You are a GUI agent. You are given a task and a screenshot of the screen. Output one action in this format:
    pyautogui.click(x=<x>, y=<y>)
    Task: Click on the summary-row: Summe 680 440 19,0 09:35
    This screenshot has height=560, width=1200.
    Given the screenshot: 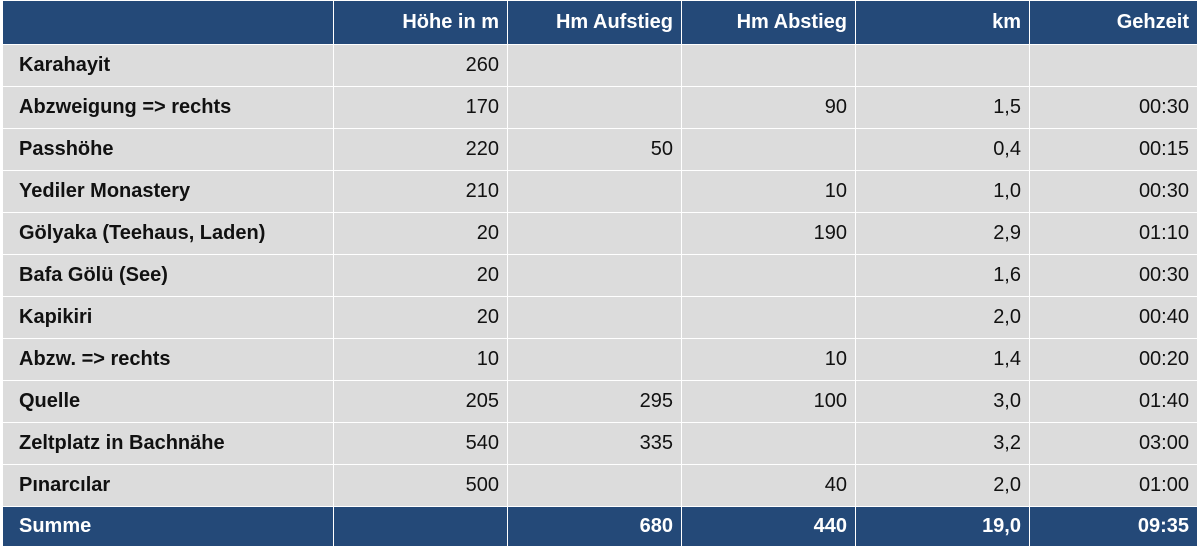 What is the action you would take?
    pyautogui.click(x=600, y=526)
    